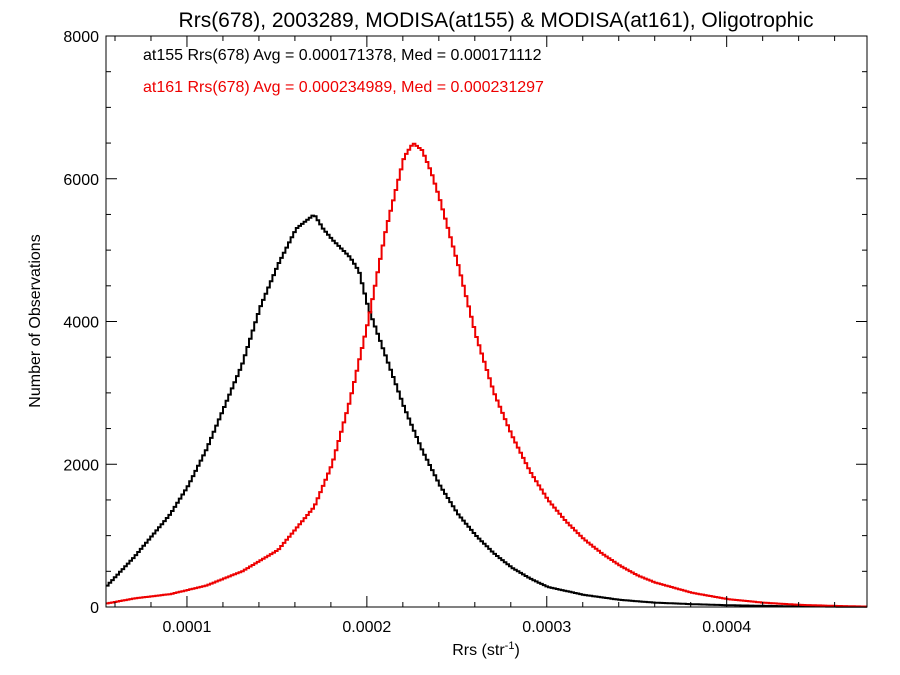 The width and height of the screenshot is (900, 675). Describe the element at coordinates (186, 627) in the screenshot. I see `x-tick-label: 0.0001` at that location.